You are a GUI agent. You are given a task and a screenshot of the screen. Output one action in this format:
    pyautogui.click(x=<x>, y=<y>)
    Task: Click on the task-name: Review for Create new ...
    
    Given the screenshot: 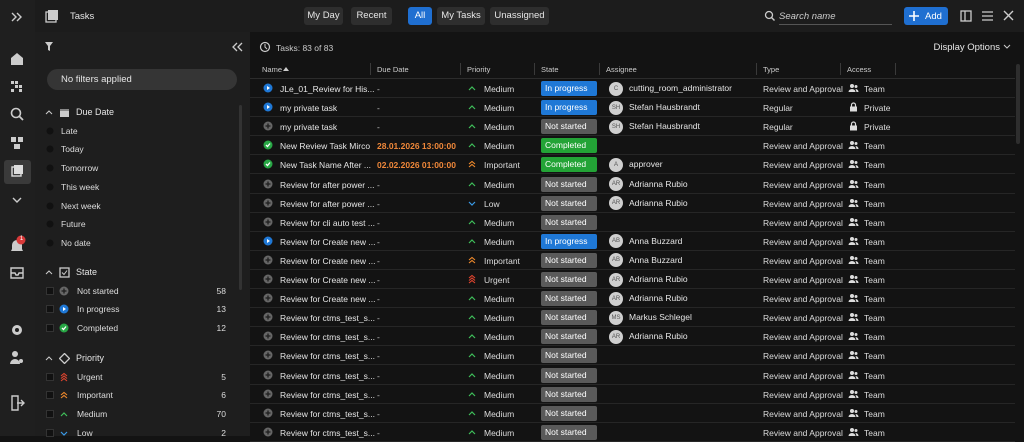 What is the action you would take?
    pyautogui.click(x=328, y=241)
    